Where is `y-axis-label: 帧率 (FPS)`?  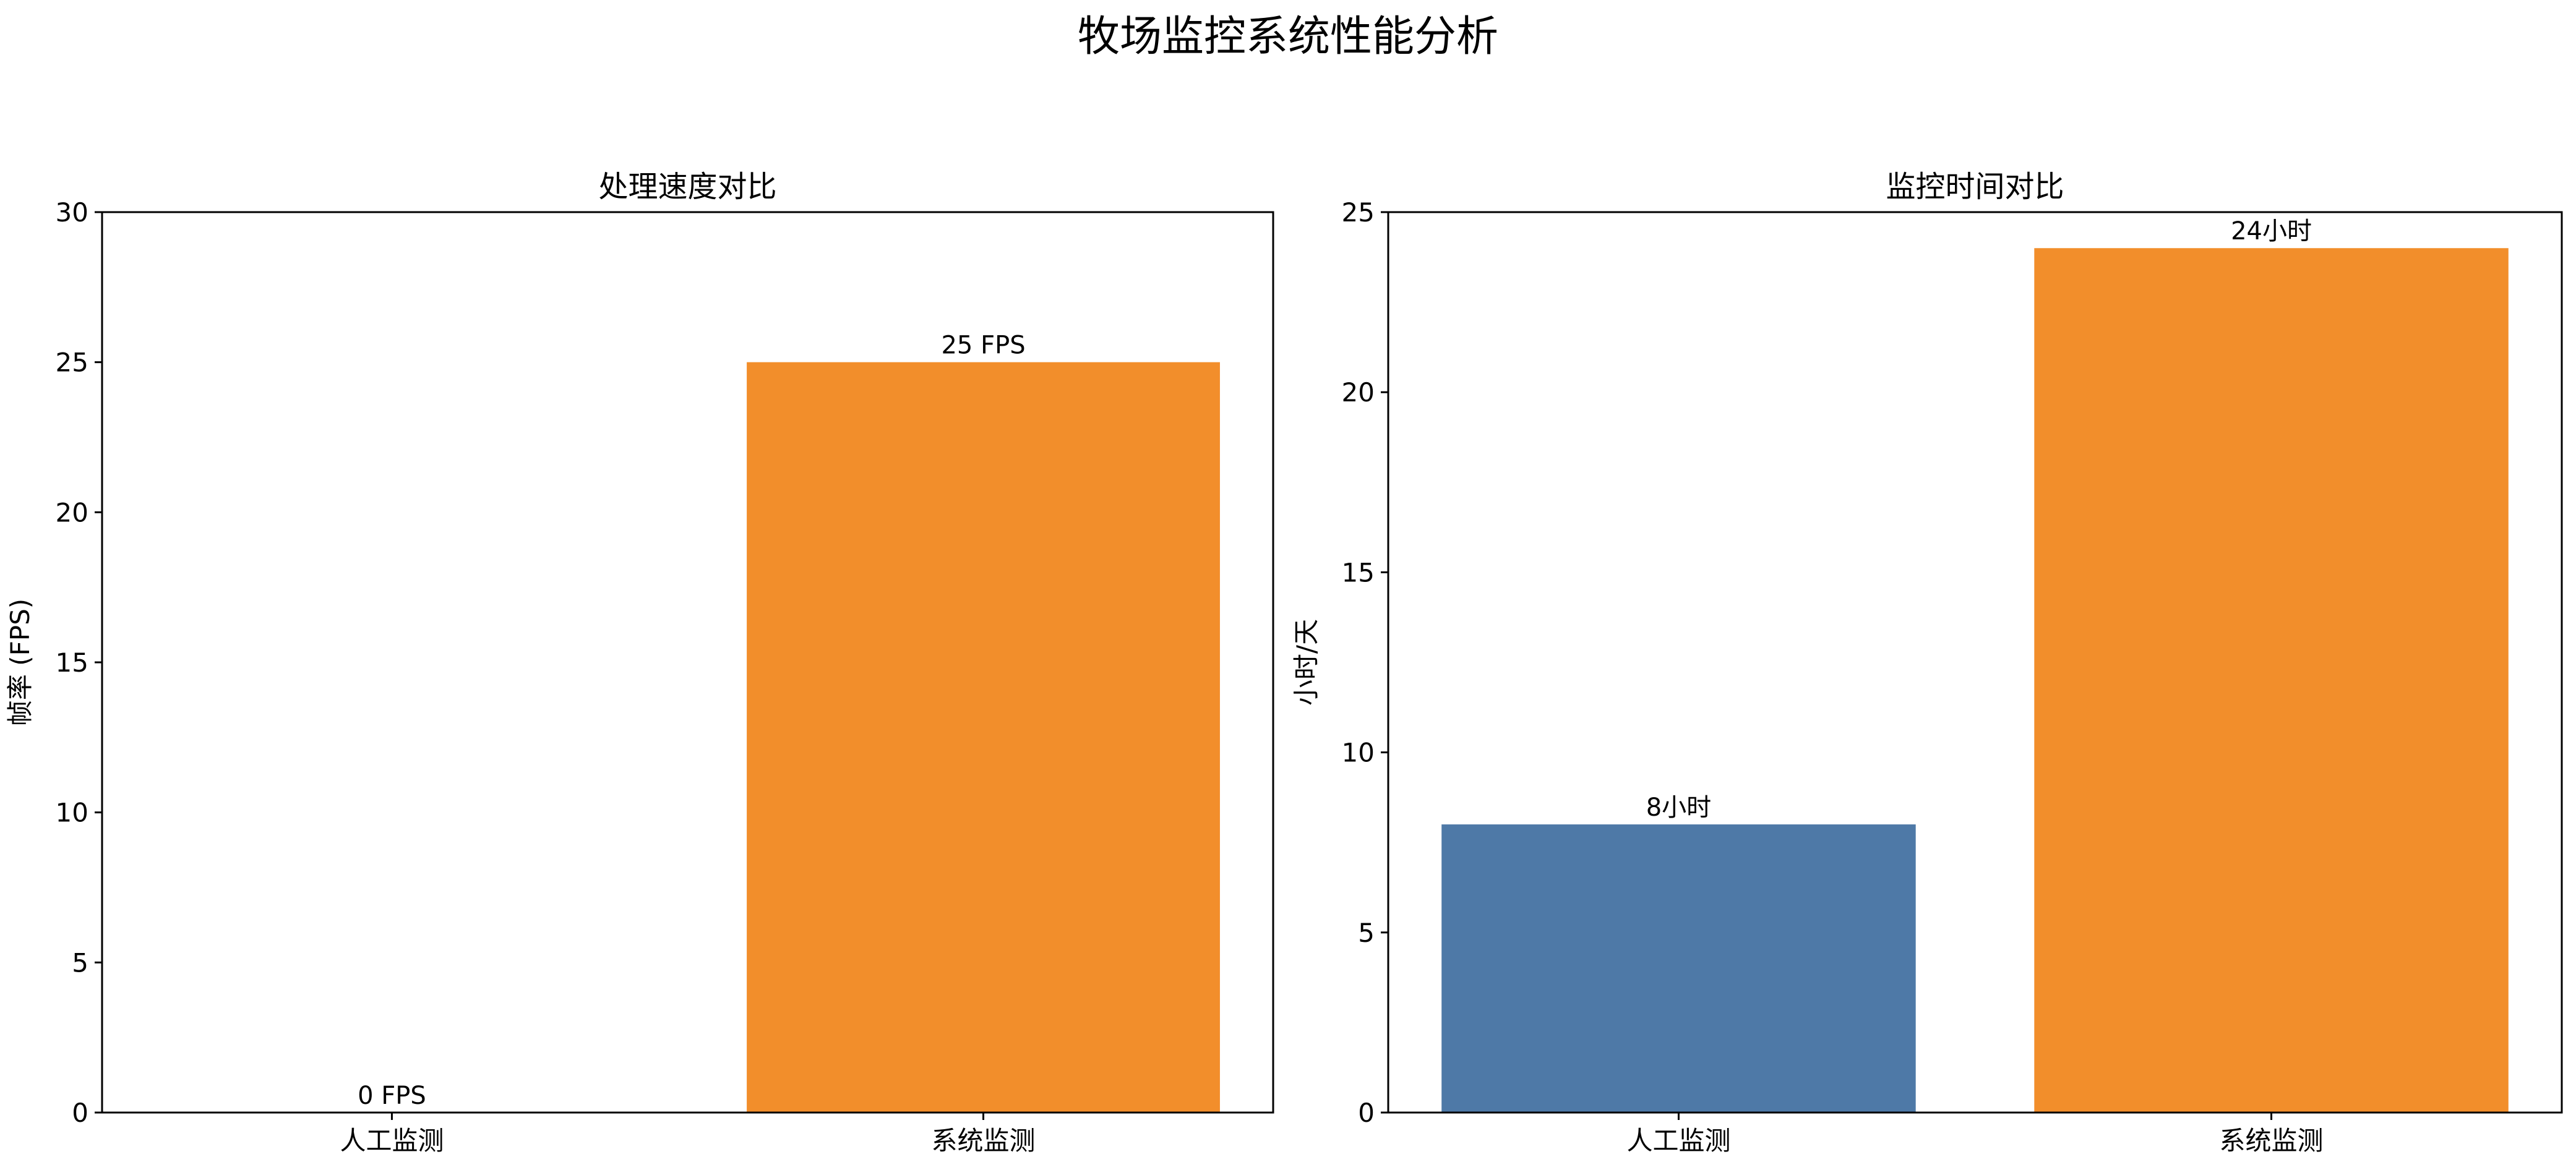 y-axis-label: 帧率 (FPS) is located at coordinates (20, 663).